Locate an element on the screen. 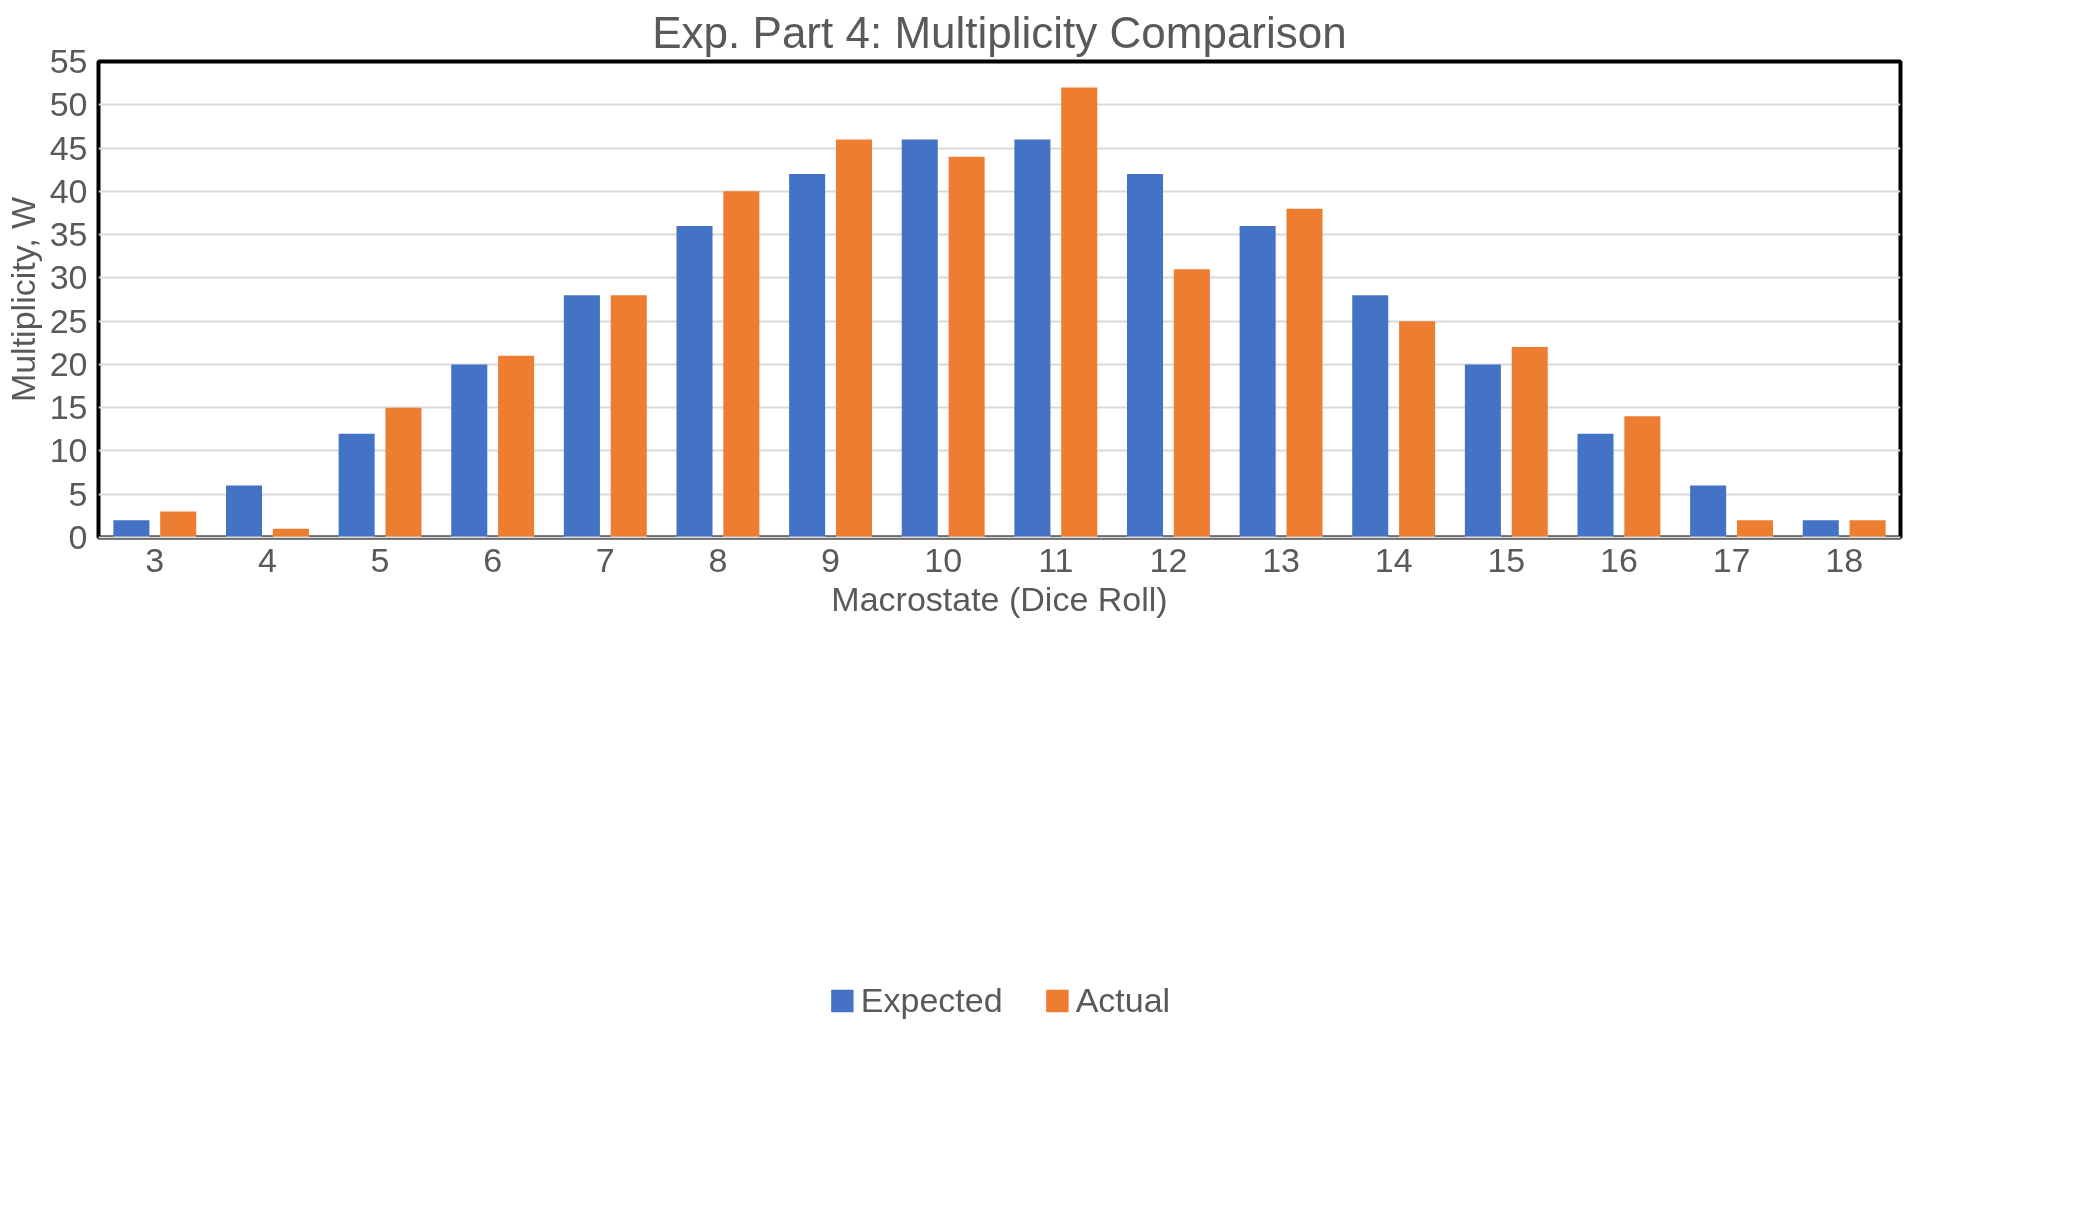  x-tick-label: 16 is located at coordinates (1619, 559).